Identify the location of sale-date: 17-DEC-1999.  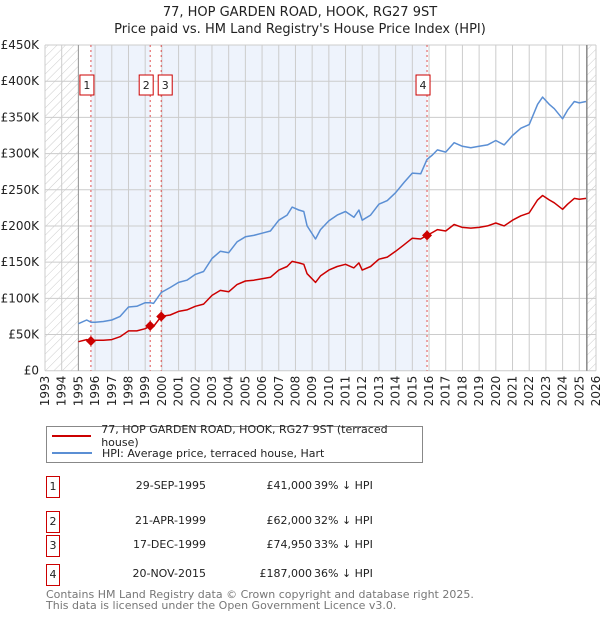
(169, 544).